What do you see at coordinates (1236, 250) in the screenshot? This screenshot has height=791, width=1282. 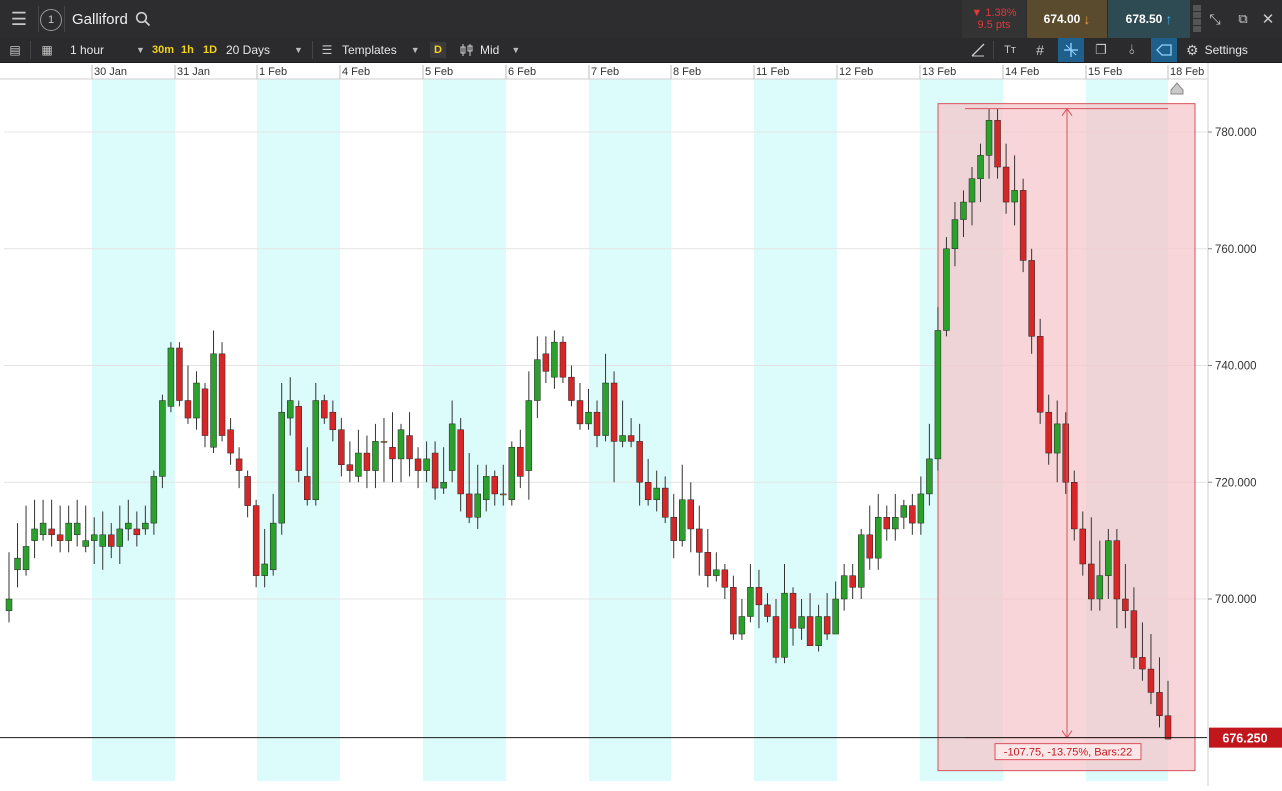 I see `price-tick-label: 760.000` at bounding box center [1236, 250].